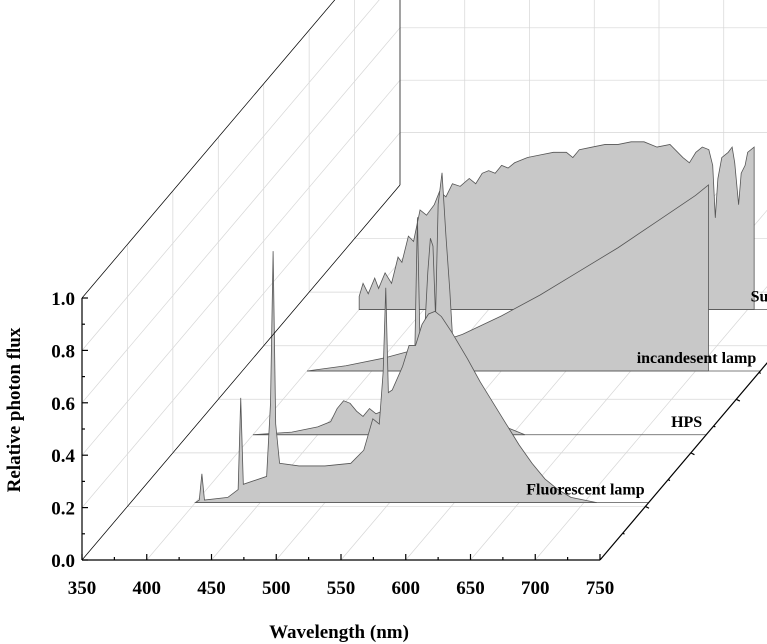  I want to click on x-tick-label-3: 500, so click(276, 588).